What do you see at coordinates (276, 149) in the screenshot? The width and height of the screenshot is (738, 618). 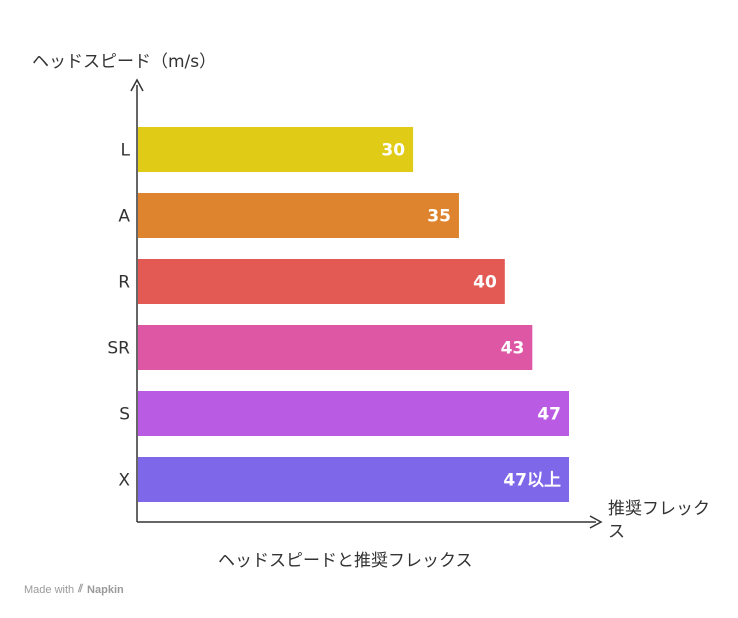 I see `bar-l` at bounding box center [276, 149].